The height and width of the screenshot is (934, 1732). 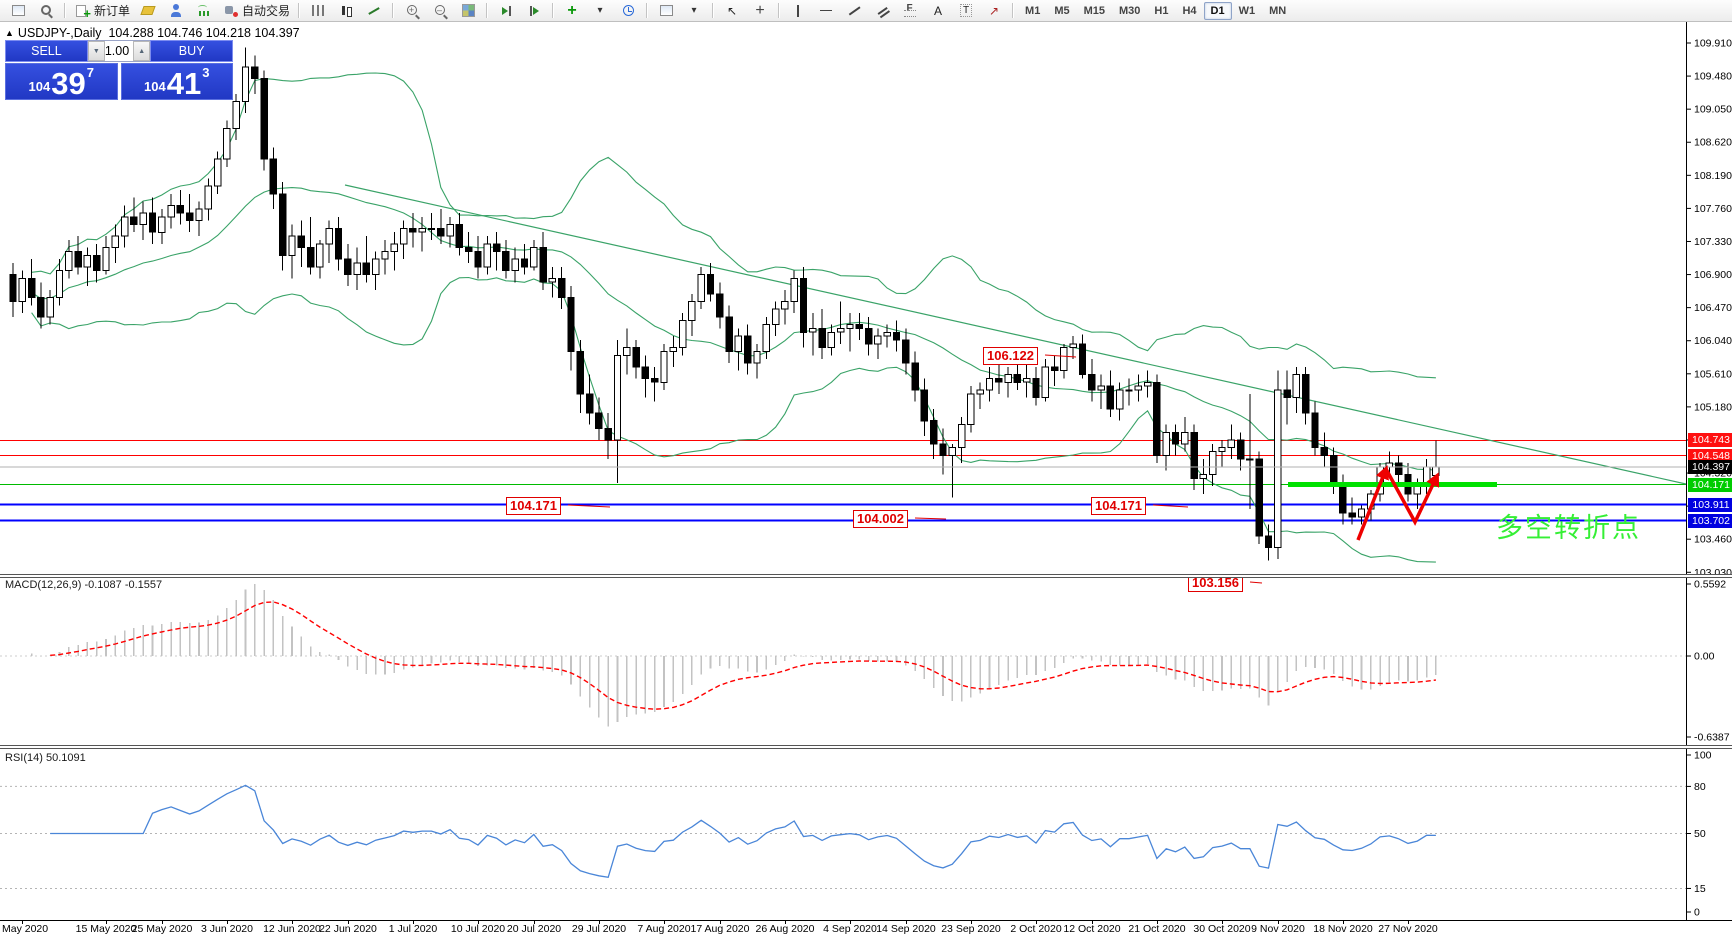 I want to click on period-clock-button, so click(x=628, y=11).